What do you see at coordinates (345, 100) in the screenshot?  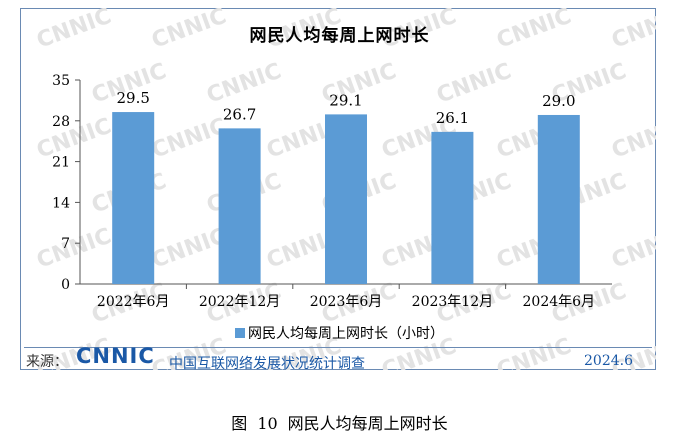 I see `data-label: 29.1` at bounding box center [345, 100].